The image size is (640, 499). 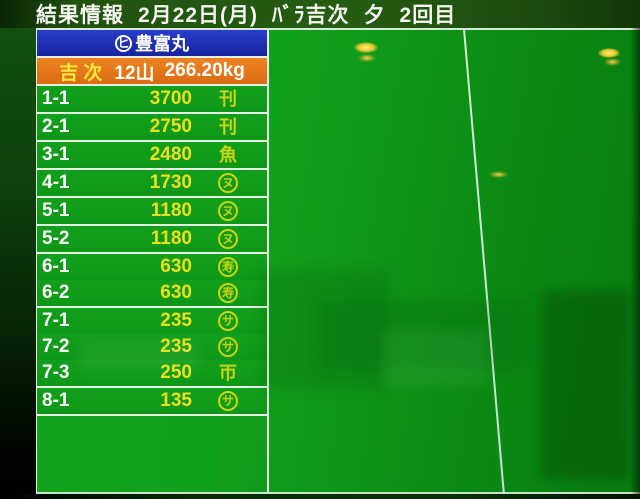 What do you see at coordinates (198, 15) in the screenshot?
I see `date-label: 2月22日(月)` at bounding box center [198, 15].